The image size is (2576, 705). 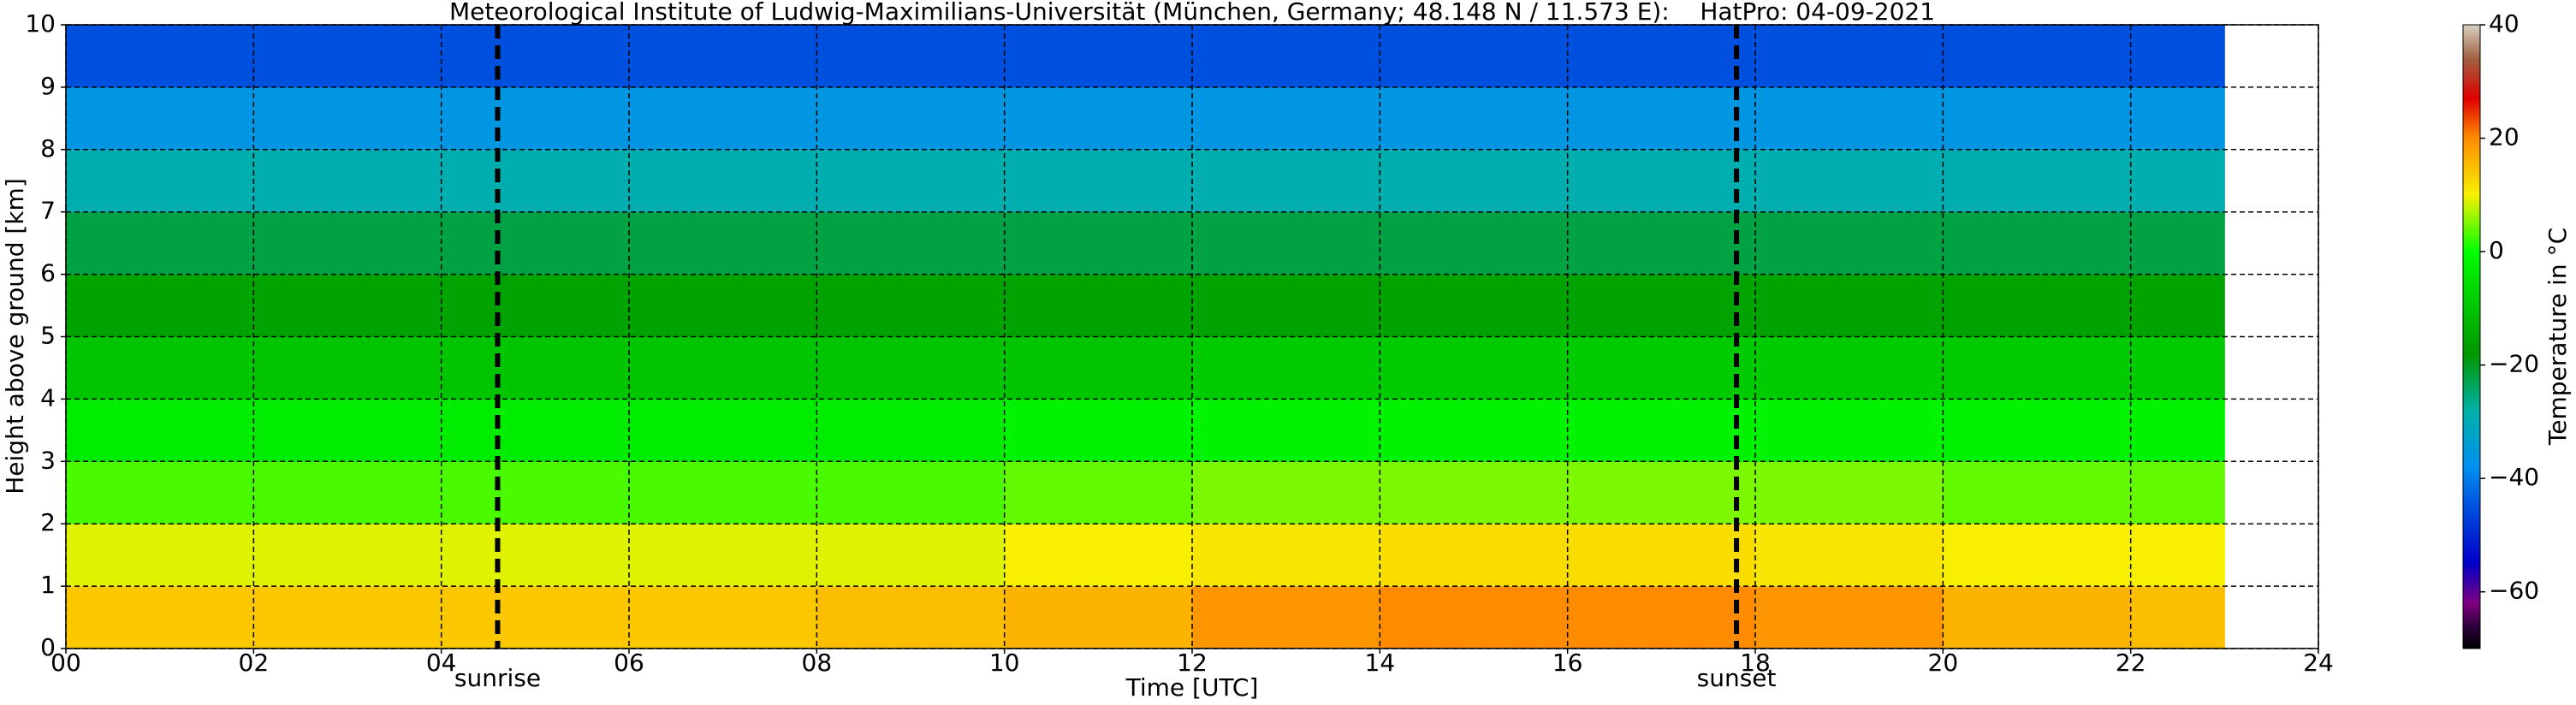 What do you see at coordinates (441, 663) in the screenshot?
I see `x-tick-label: 04` at bounding box center [441, 663].